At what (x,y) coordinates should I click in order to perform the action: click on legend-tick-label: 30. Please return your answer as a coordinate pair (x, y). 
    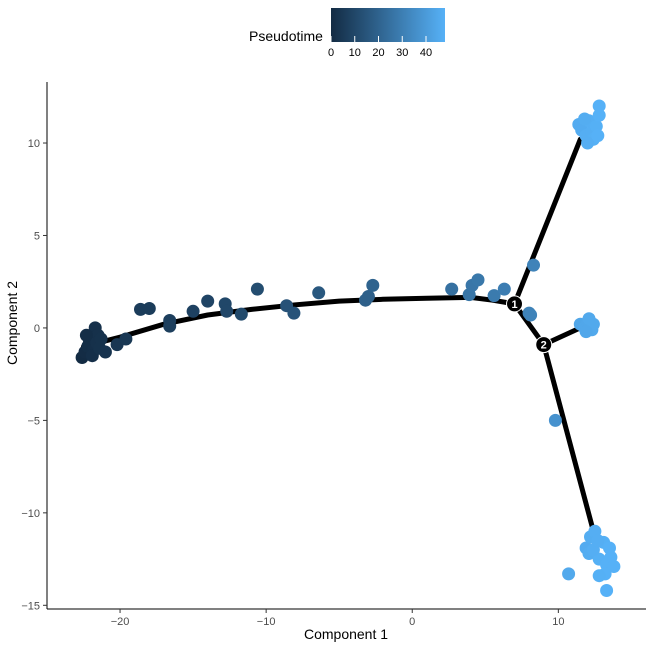
    Looking at the image, I should click on (402, 53).